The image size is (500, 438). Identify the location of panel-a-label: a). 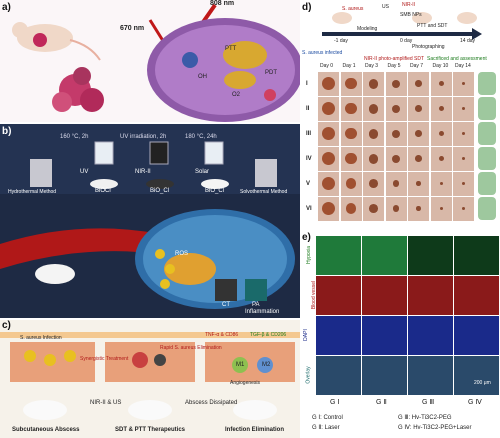
(6, 7).